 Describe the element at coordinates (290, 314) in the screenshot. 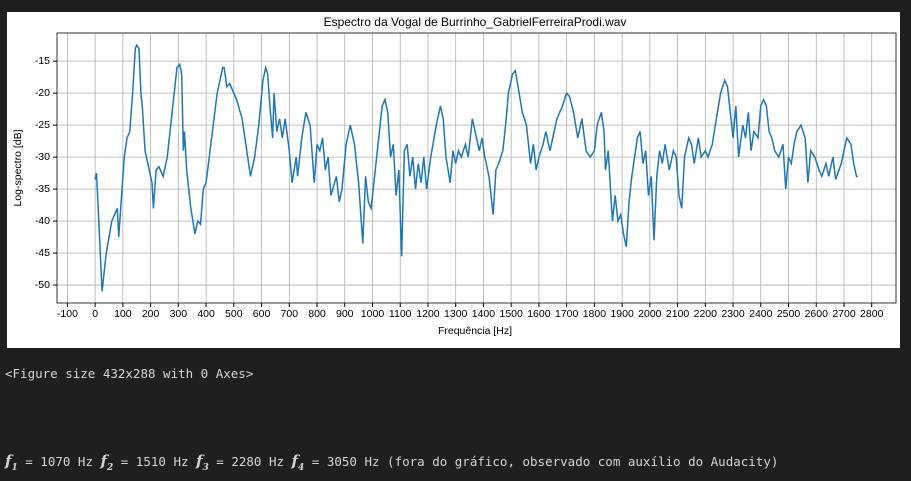

I see `x-tick-label: 700` at that location.